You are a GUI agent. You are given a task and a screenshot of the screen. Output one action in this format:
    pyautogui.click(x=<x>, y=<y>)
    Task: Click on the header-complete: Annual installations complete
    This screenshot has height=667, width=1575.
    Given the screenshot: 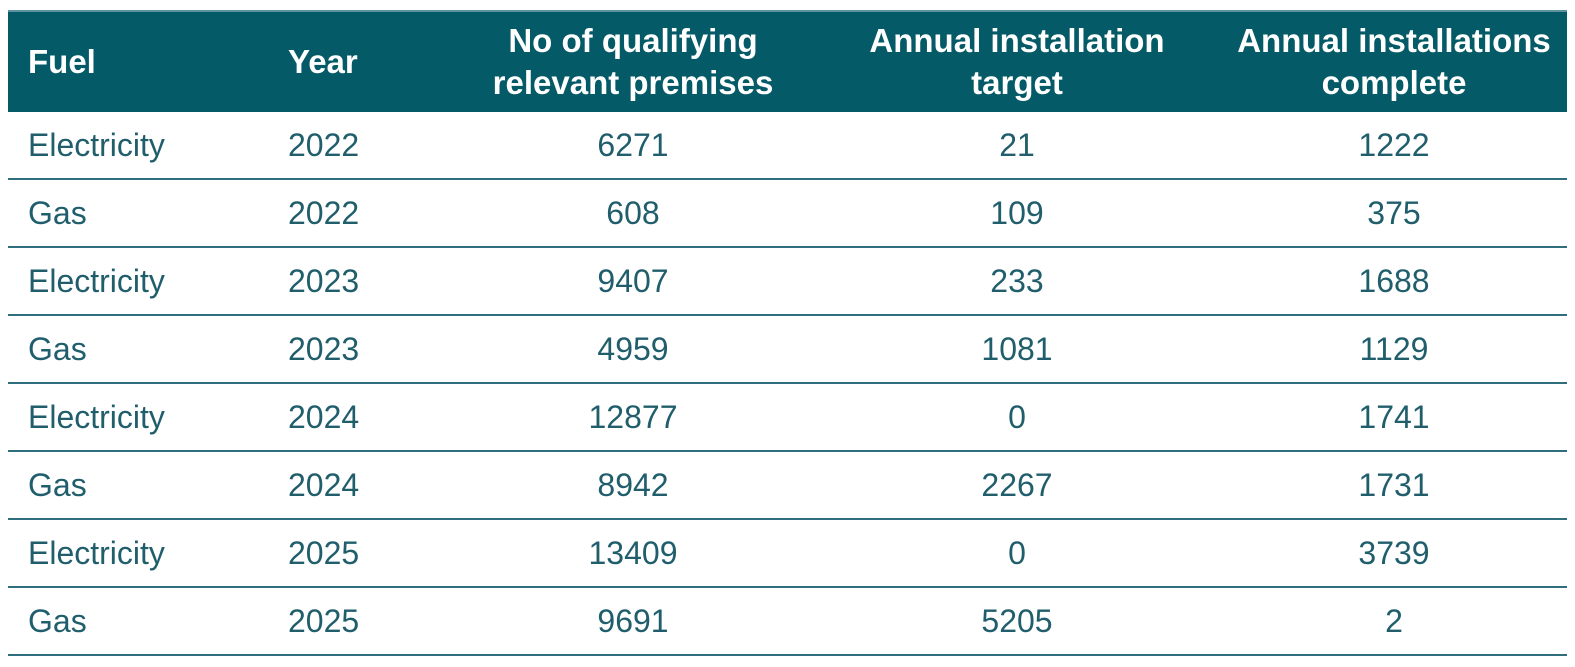 What is the action you would take?
    pyautogui.click(x=1394, y=61)
    